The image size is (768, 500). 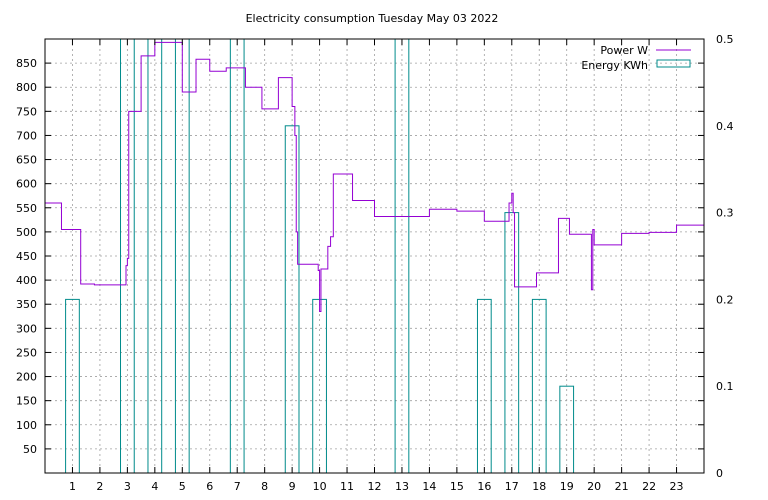 What do you see at coordinates (429, 486) in the screenshot?
I see `x-tick-label: 14` at bounding box center [429, 486].